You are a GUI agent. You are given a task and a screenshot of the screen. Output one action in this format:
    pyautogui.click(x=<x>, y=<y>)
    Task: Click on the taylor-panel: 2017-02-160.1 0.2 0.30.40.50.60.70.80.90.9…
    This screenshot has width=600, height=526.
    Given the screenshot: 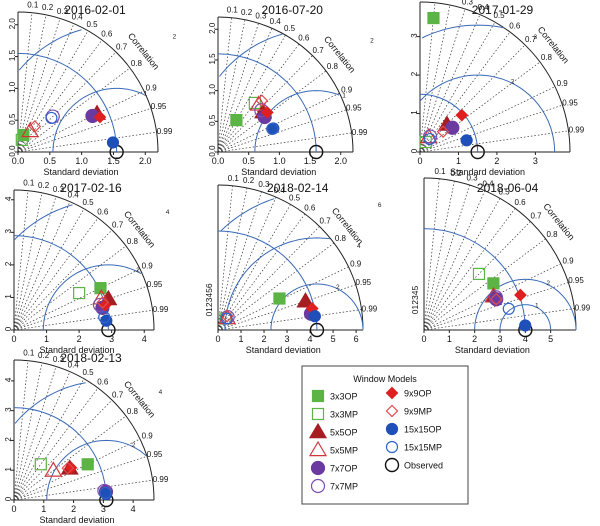 What is the action you would take?
    pyautogui.click(x=87, y=267)
    